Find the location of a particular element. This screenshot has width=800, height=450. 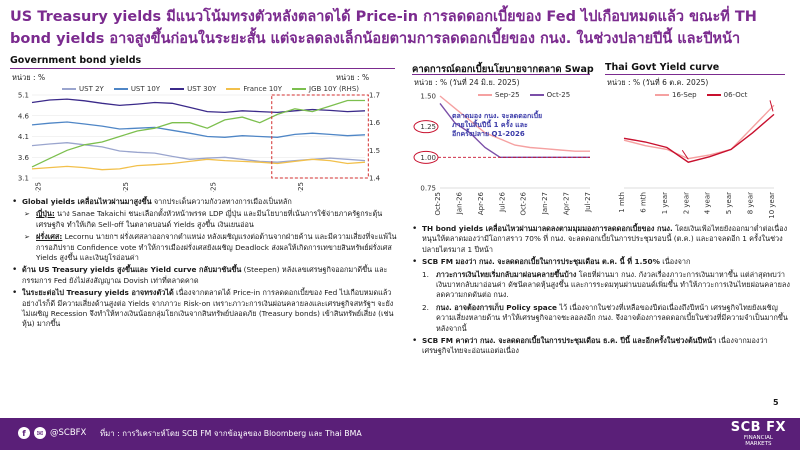

page-number: 5 is located at coordinates (776, 402).